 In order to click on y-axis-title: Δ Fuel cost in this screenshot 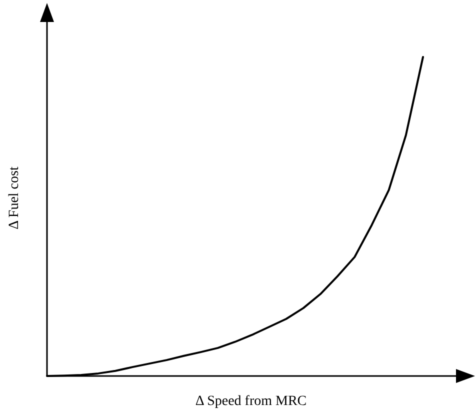, I will do `click(14, 198)`.